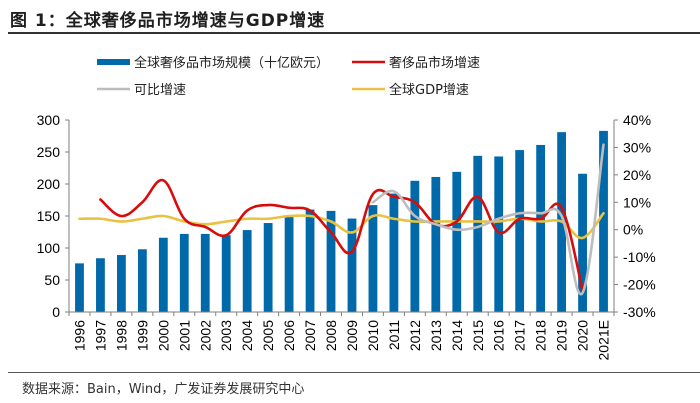  What do you see at coordinates (205, 272) in the screenshot?
I see `bar-2002` at bounding box center [205, 272].